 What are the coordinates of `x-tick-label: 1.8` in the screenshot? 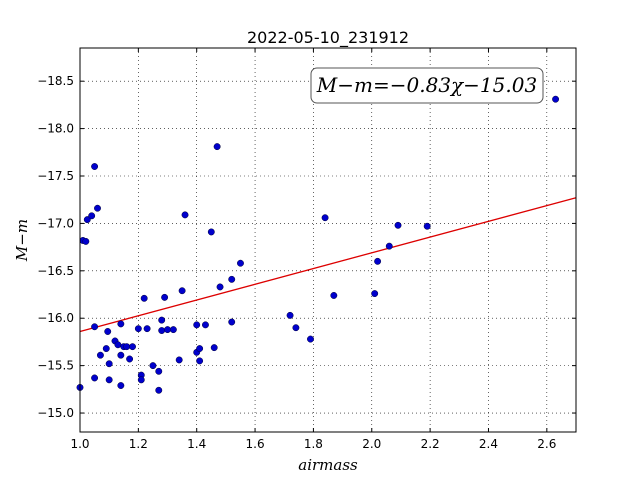 It's located at (313, 444).